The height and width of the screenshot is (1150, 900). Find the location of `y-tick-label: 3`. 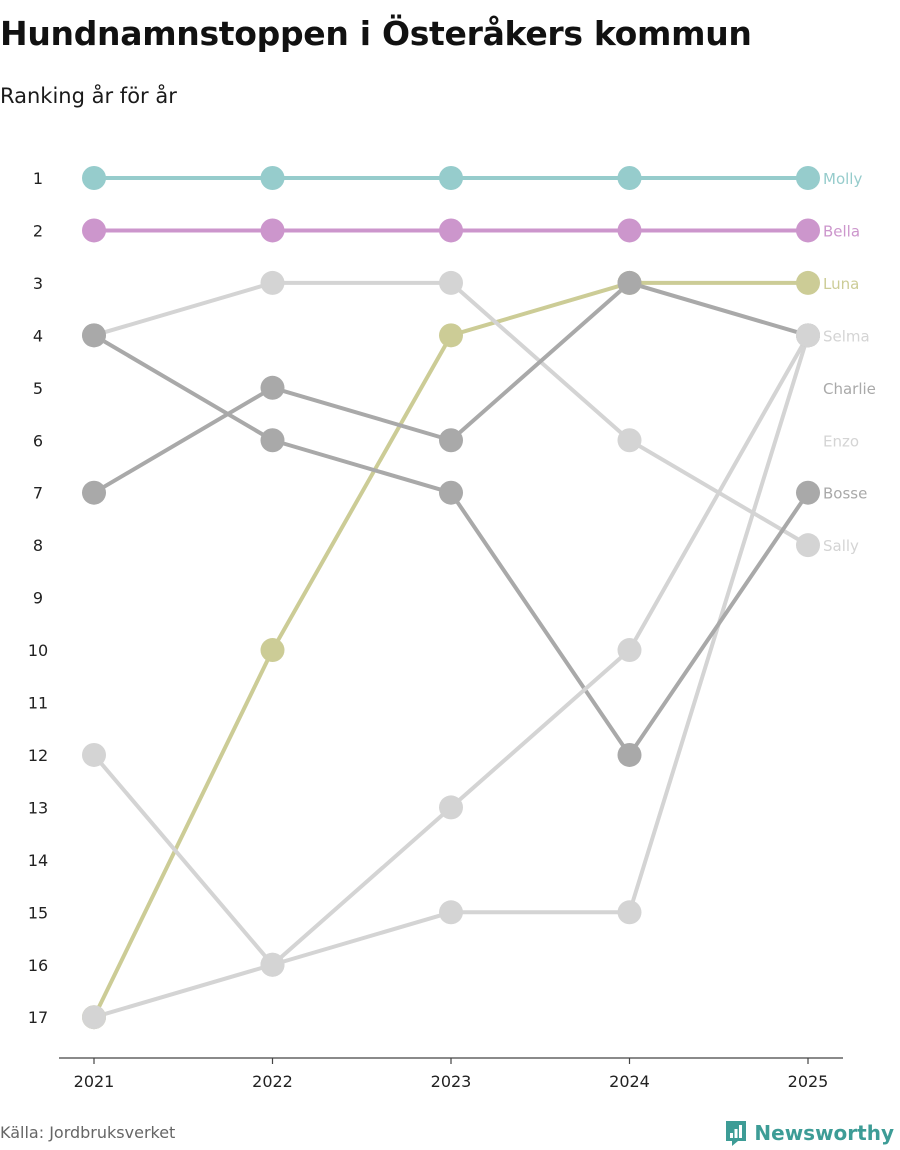

y-tick-label: 3 is located at coordinates (38, 283).